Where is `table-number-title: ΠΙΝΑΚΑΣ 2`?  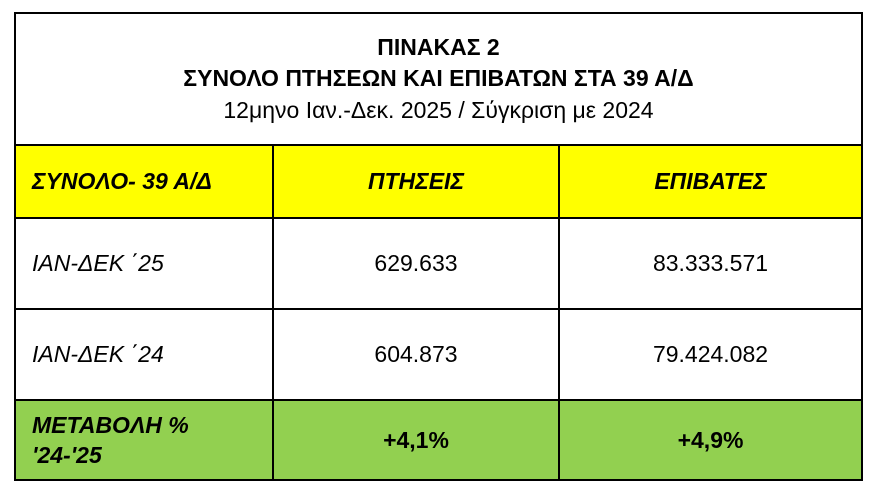 table-number-title: ΠΙΝΑΚΑΣ 2 is located at coordinates (438, 46).